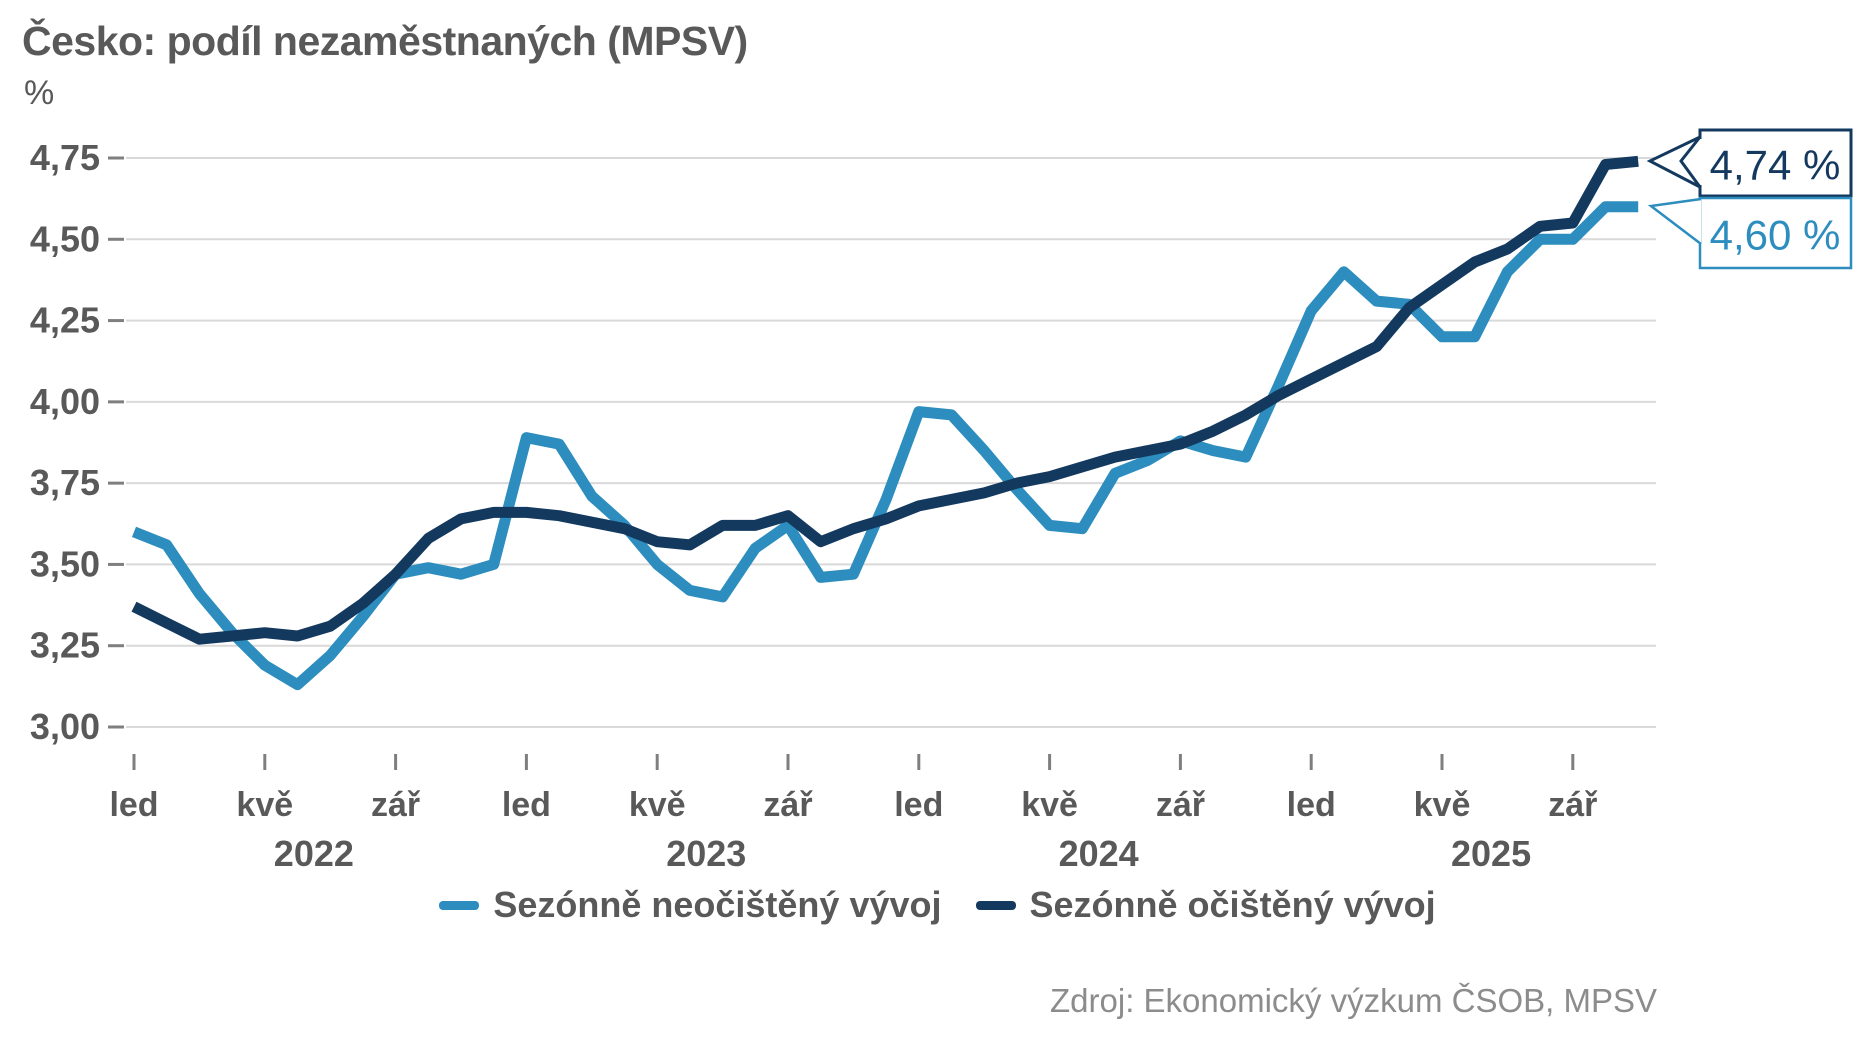  Describe the element at coordinates (65, 238) in the screenshot. I see `y-axis-label: 4,50` at that location.